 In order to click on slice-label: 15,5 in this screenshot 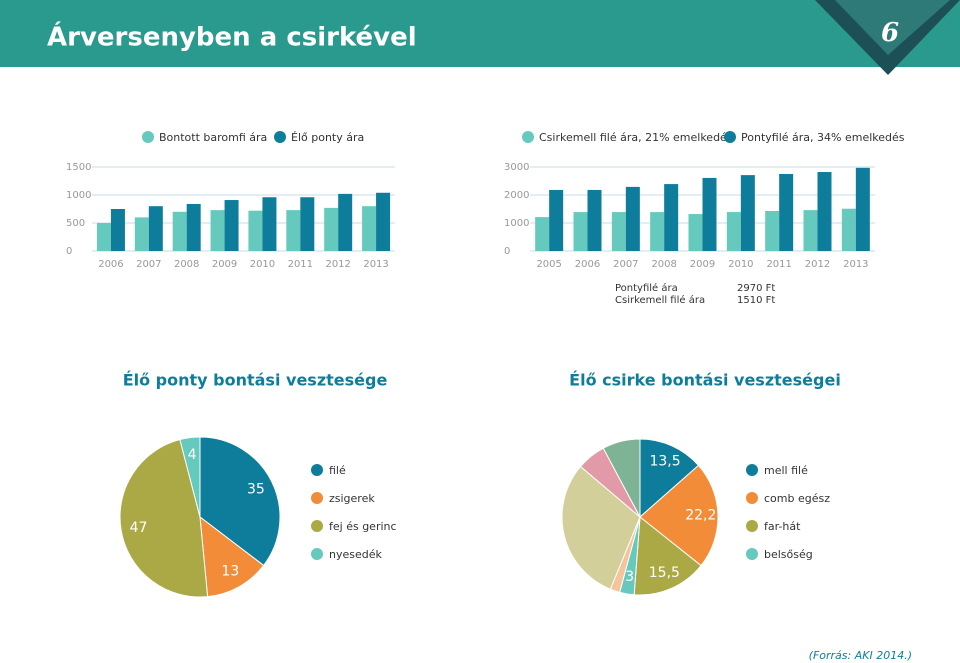, I will do `click(664, 573)`.